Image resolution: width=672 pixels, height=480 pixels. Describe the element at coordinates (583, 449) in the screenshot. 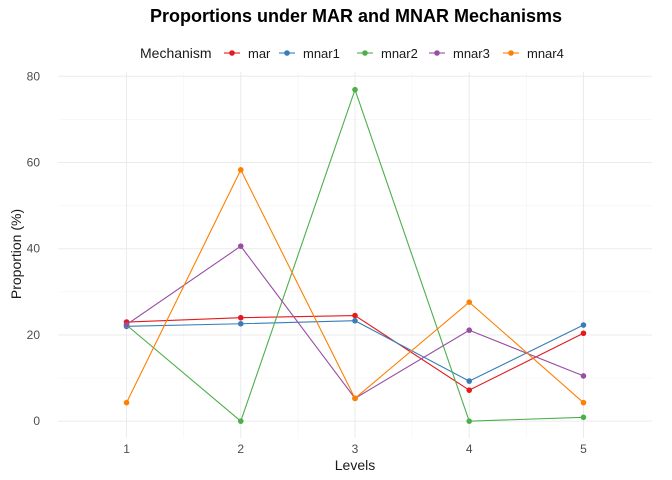

I see `x-tick-label: 5` at that location.